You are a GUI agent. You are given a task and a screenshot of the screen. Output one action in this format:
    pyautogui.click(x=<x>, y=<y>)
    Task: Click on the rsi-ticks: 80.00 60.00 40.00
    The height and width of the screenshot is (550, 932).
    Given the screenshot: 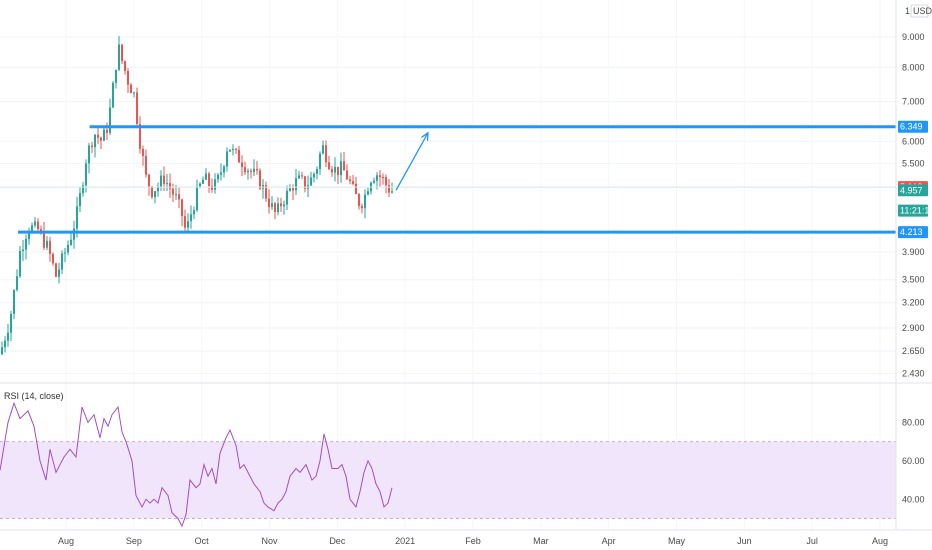 What is the action you would take?
    pyautogui.click(x=913, y=460)
    